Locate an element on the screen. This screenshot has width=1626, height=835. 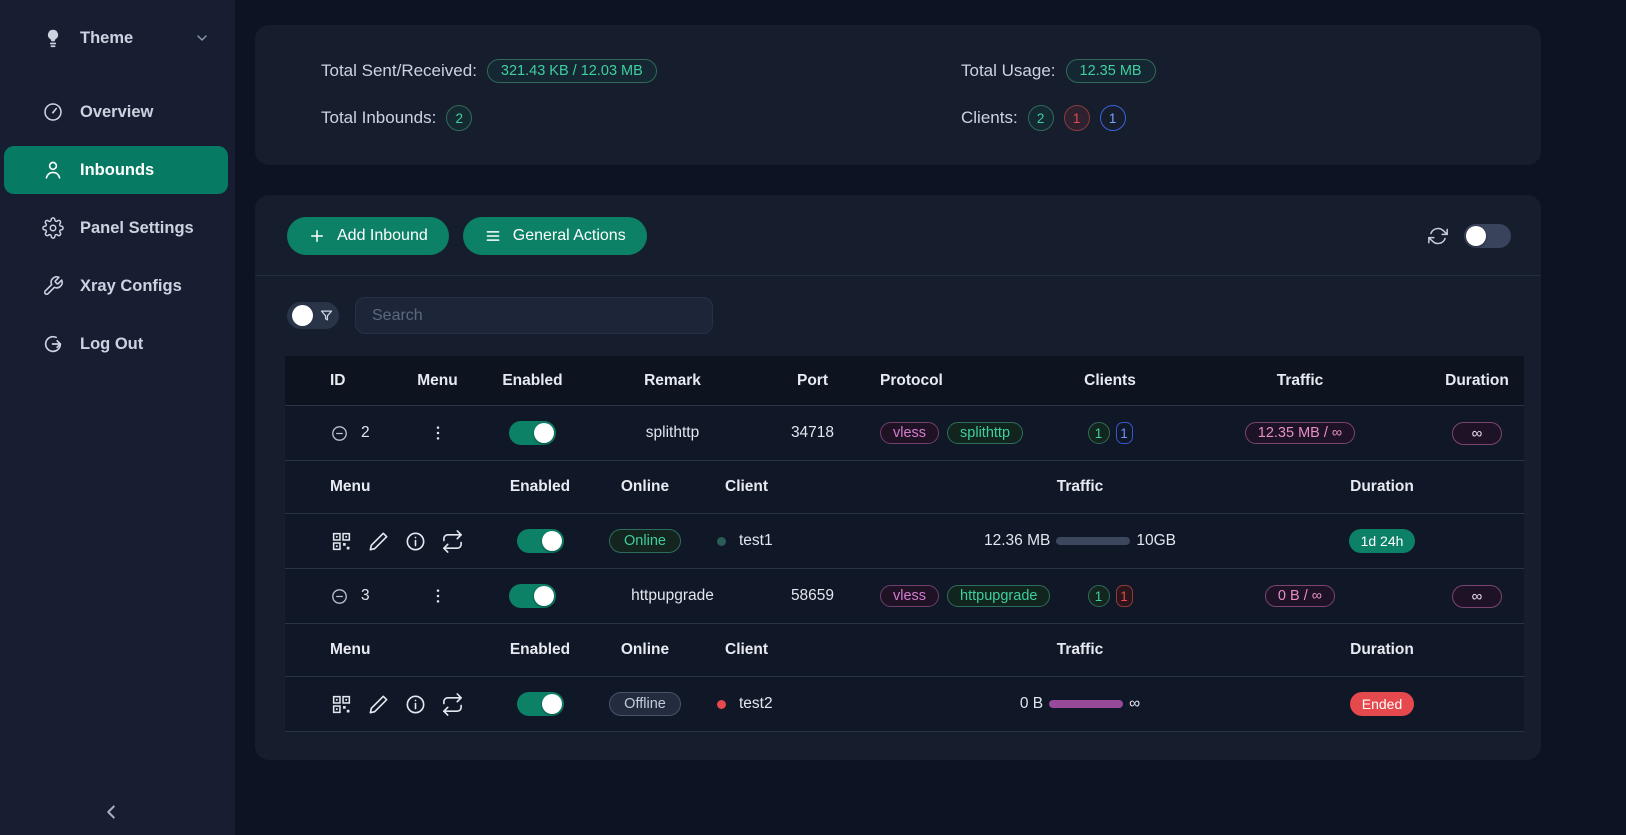
sidebar-item-panel-settings: Panel Settings is located at coordinates (116, 228).